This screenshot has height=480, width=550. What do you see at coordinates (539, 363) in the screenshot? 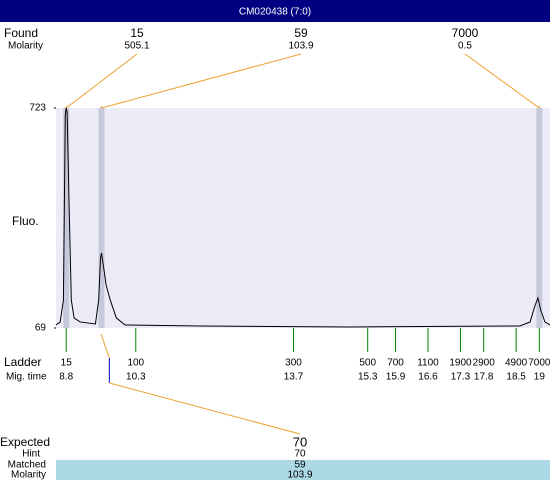
I see `ladder-size: 7000` at bounding box center [539, 363].